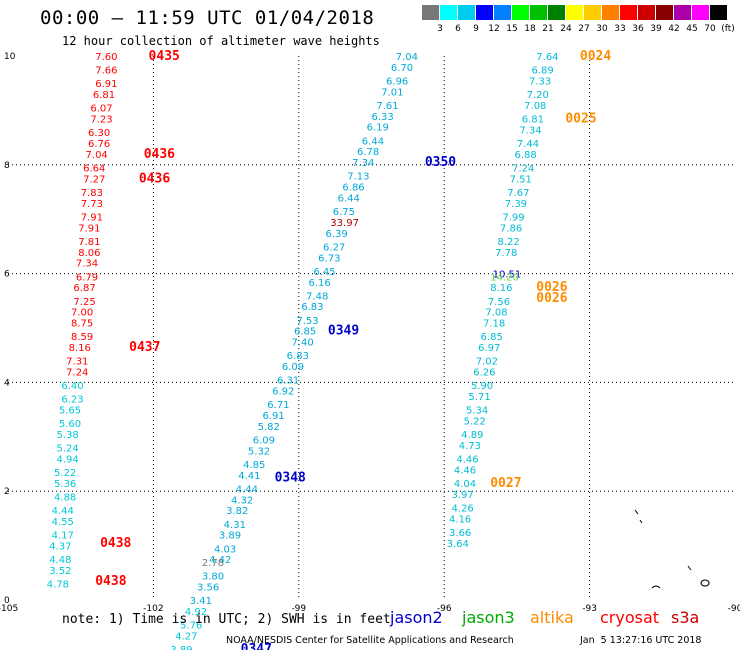 The image size is (740, 650). I want to click on x-tick-label: -90, so click(734, 609).